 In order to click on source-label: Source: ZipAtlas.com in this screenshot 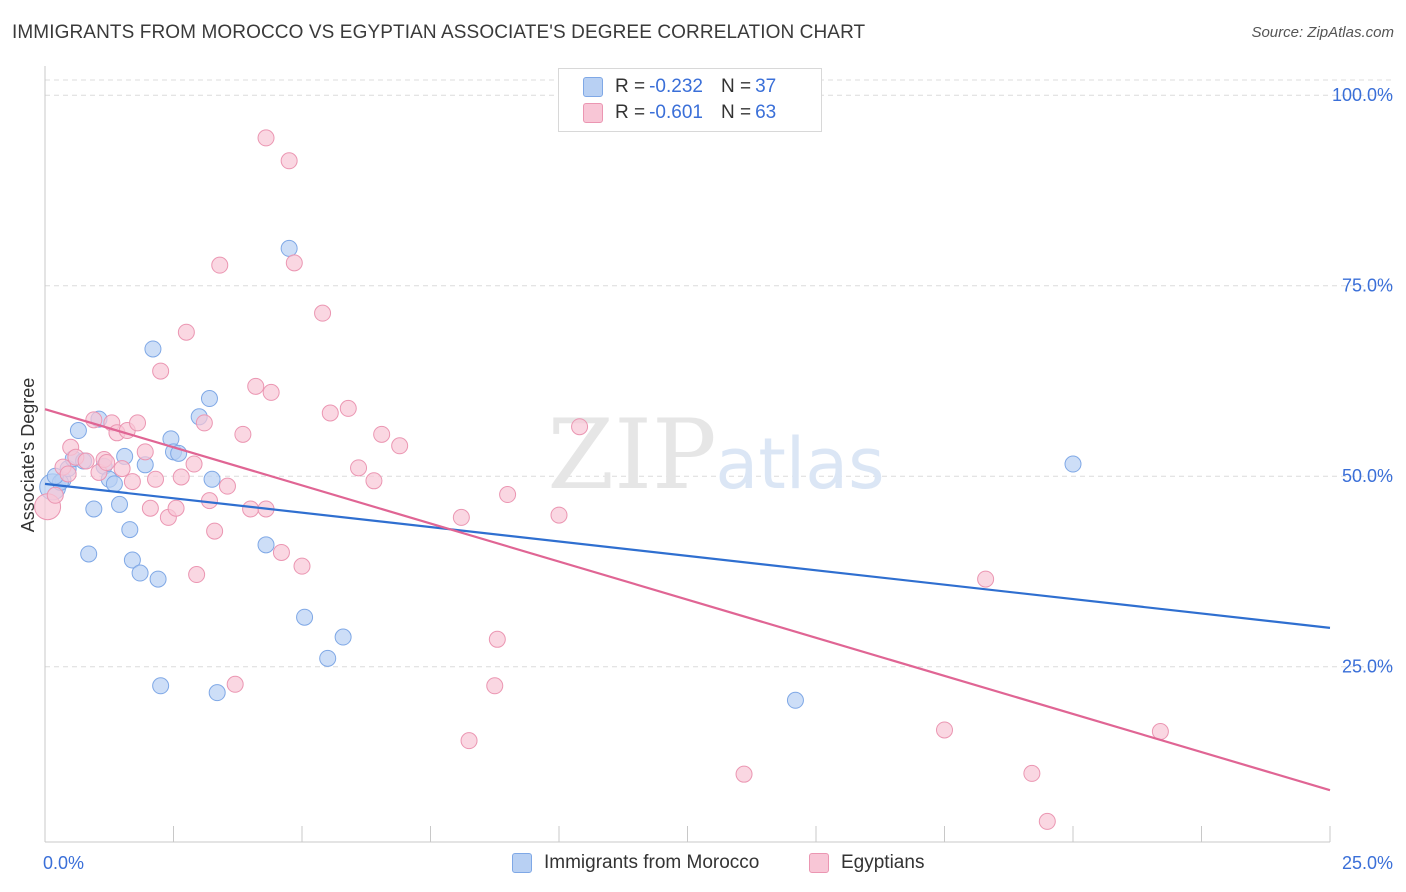, I will do `click(1322, 32)`.